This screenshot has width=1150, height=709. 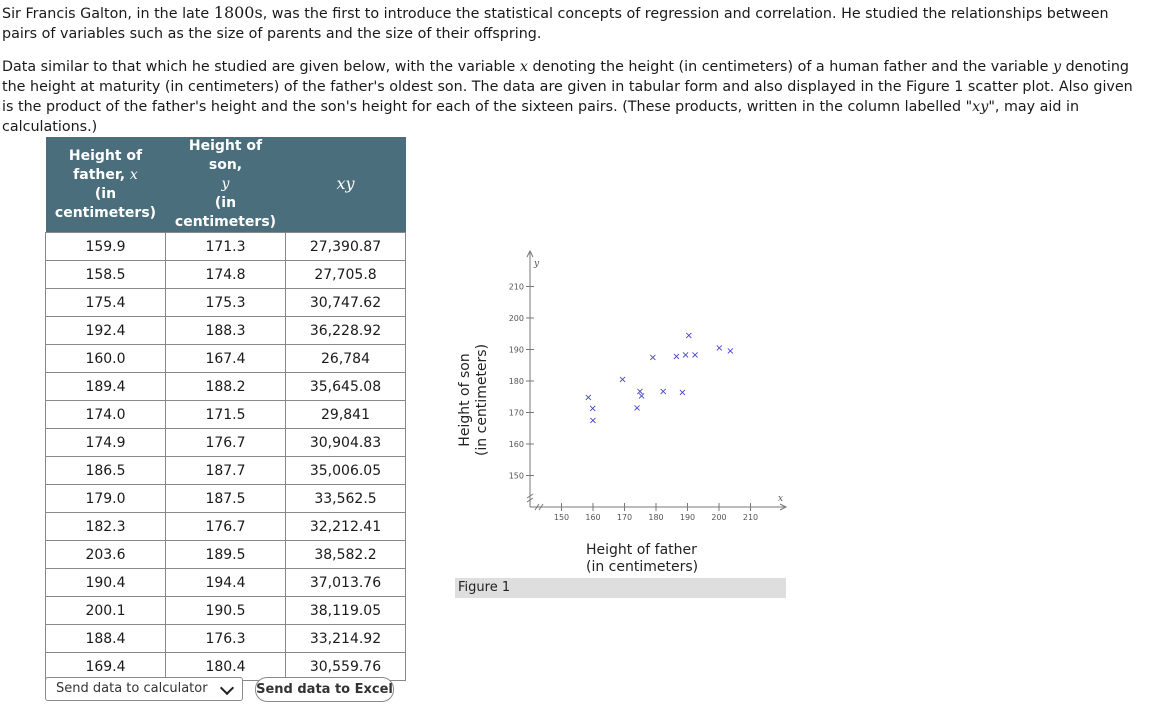 I want to click on x-tick-label: 160, so click(x=592, y=517).